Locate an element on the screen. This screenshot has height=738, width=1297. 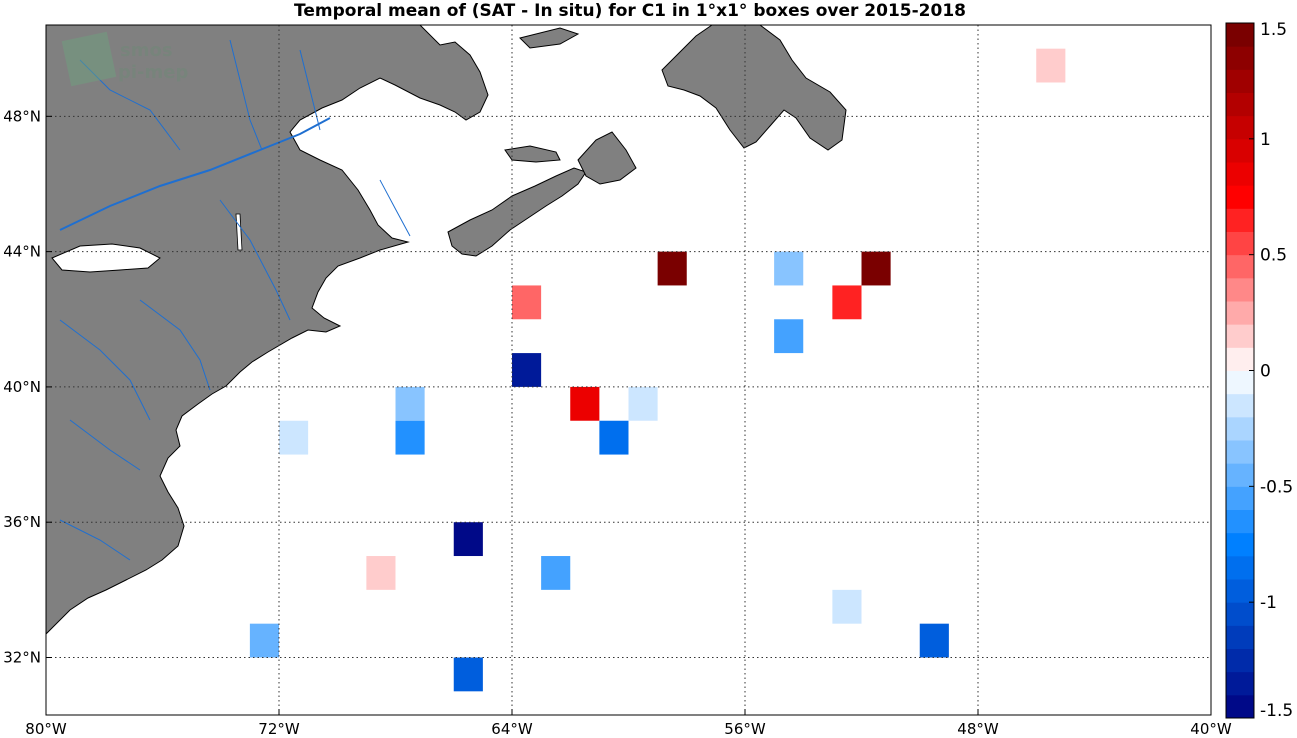
lake-ontario is located at coordinates (106, 258).